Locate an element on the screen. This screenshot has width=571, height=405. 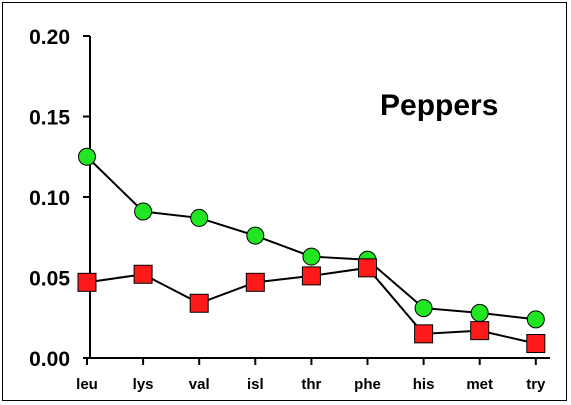
x-tick-label: leu is located at coordinates (87, 384).